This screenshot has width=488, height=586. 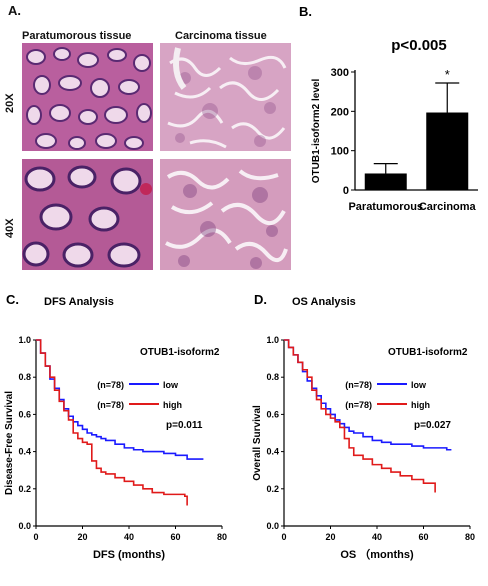 I want to click on micrograph-paratumorous-40x, so click(x=87, y=214).